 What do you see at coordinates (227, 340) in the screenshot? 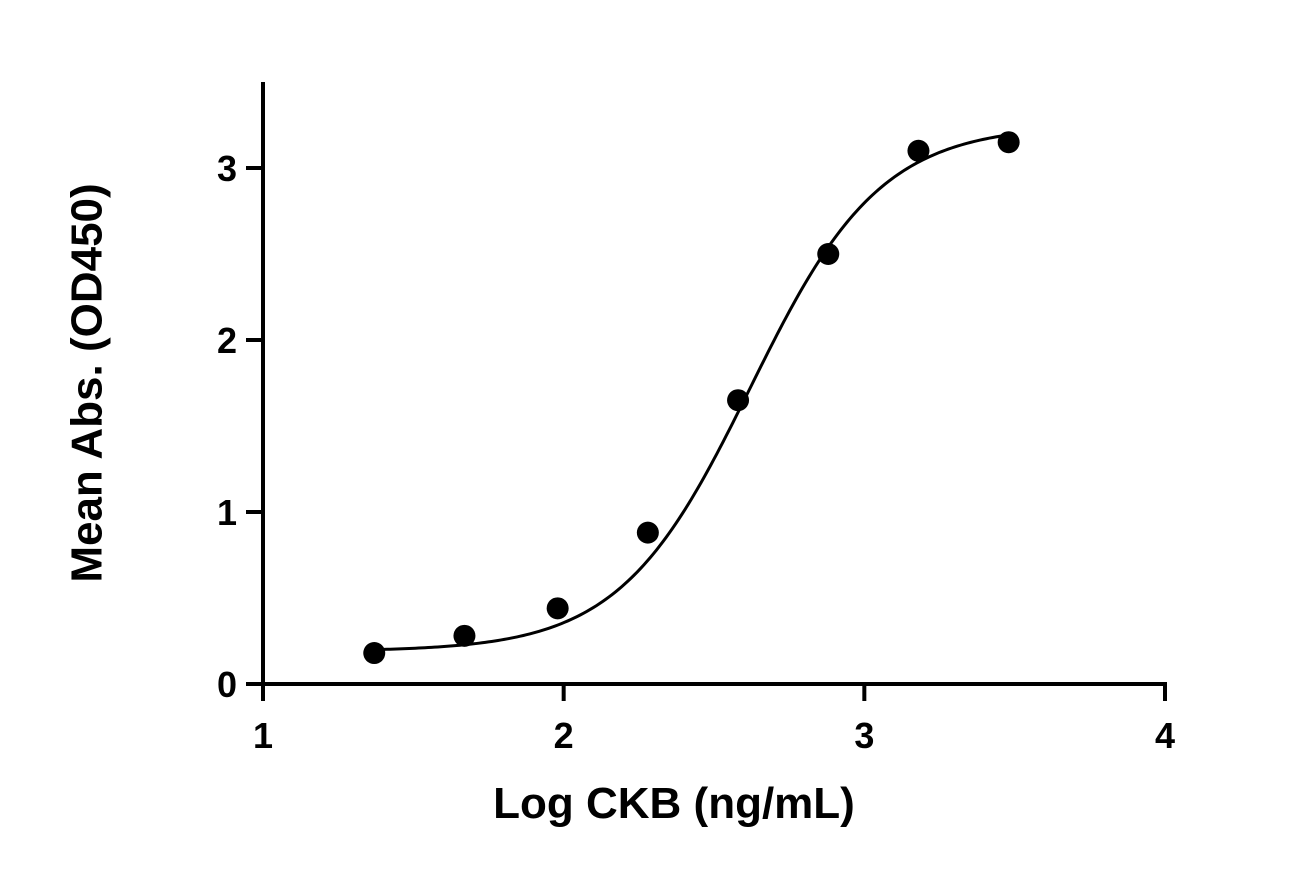
I see `y-tick-label: 2` at bounding box center [227, 340].